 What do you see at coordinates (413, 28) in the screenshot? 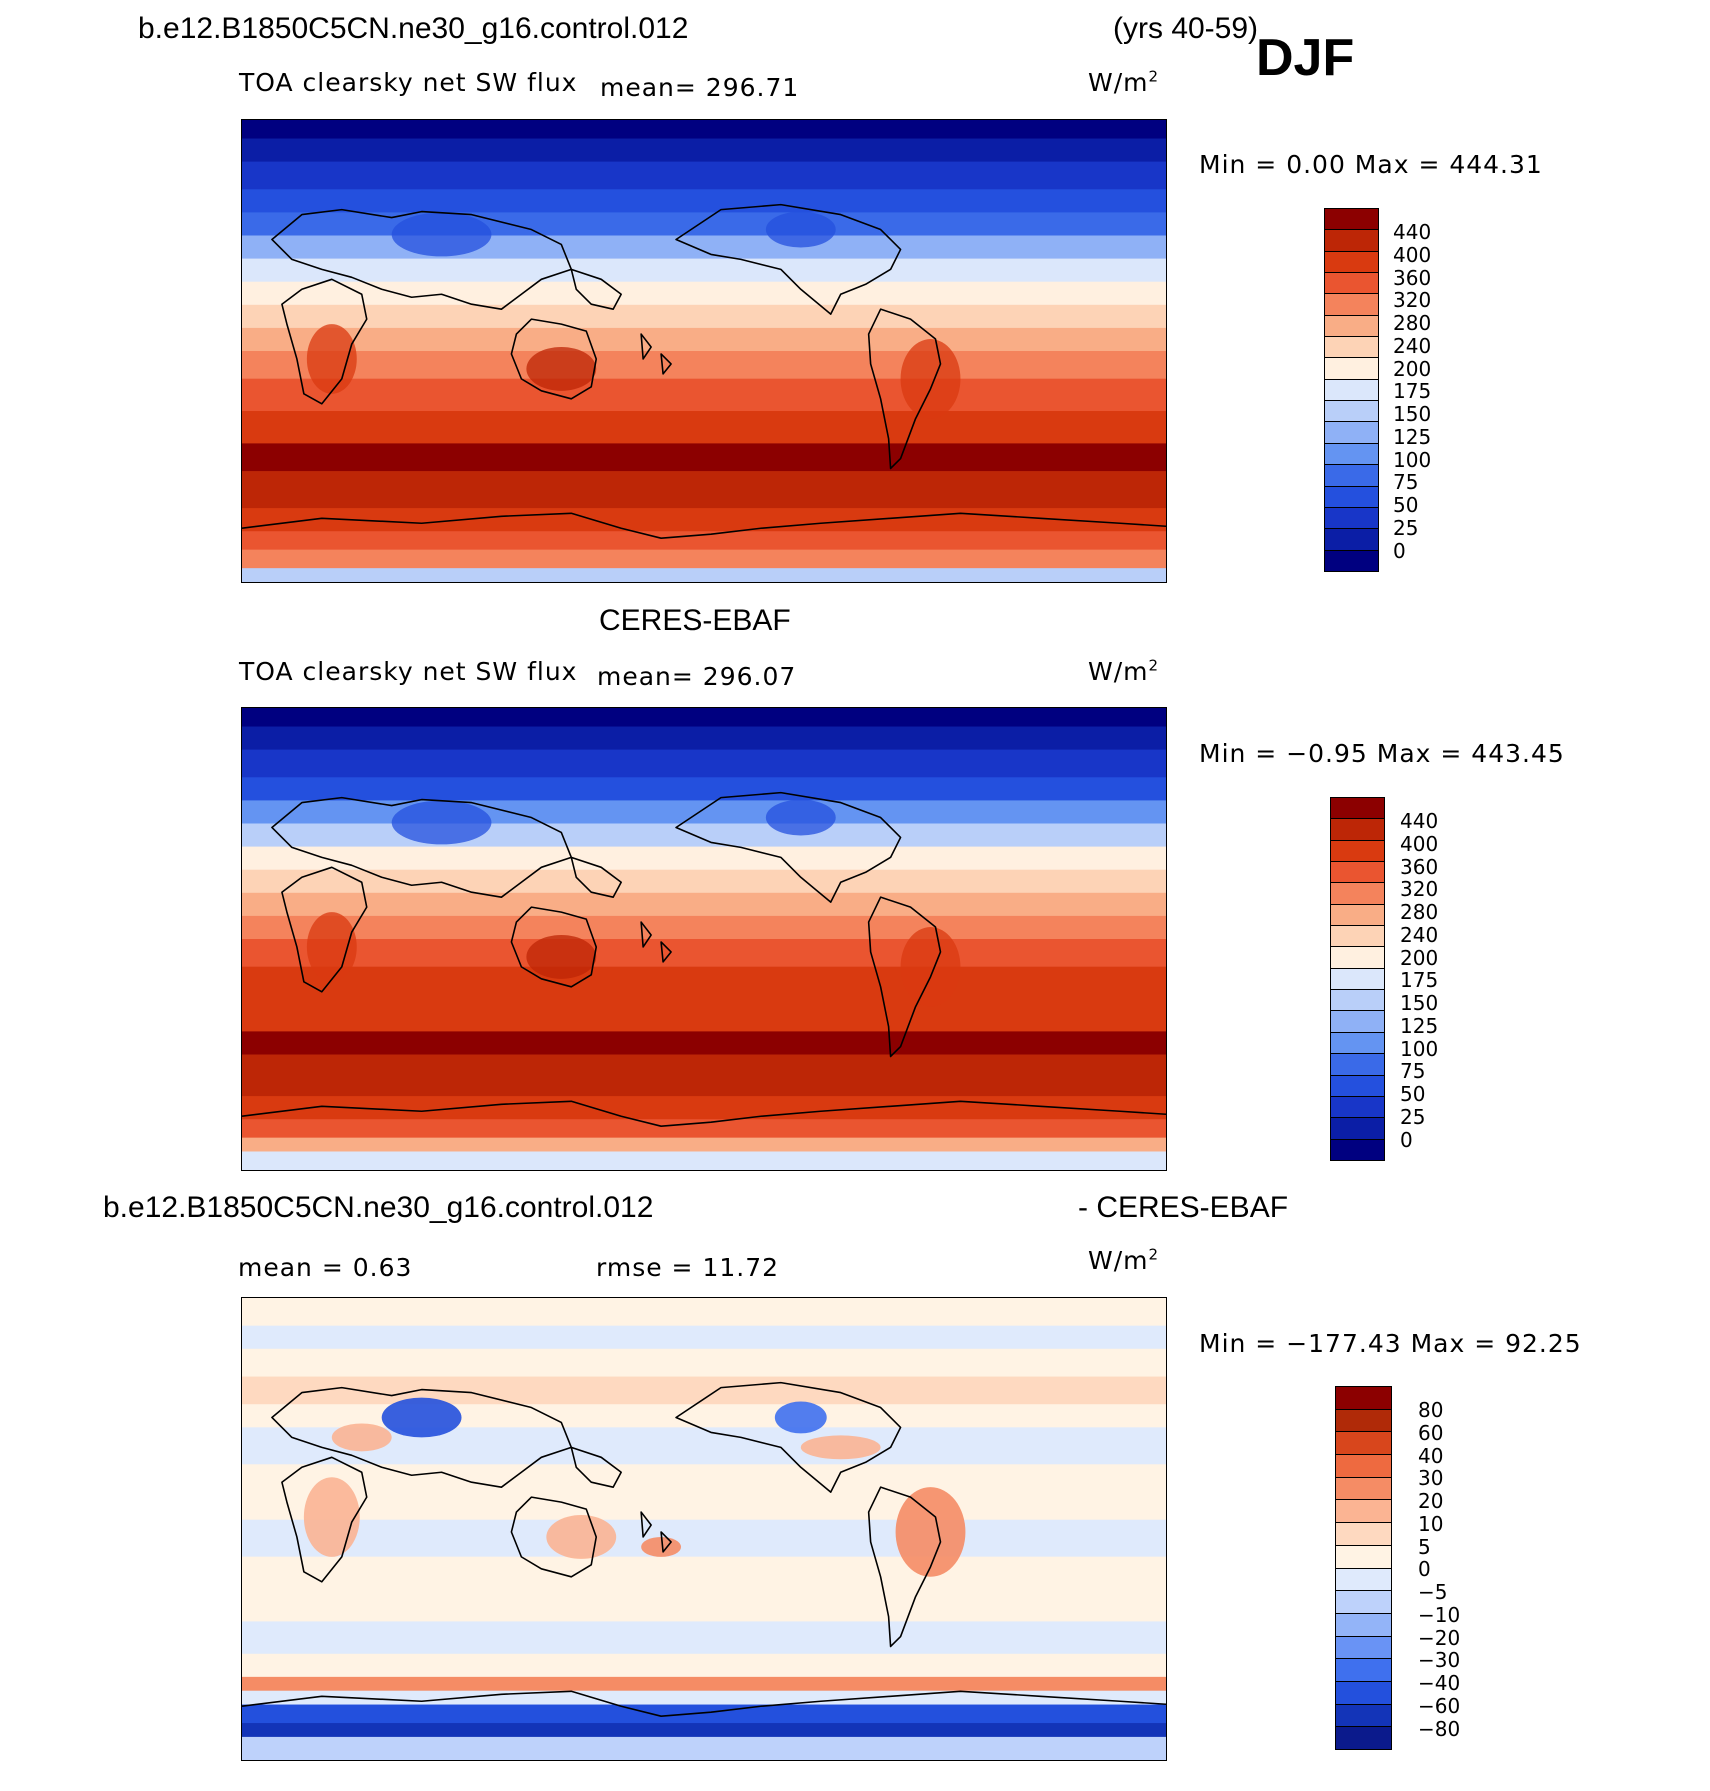
I see `case-title: b.e12.B1850C5CN.ne30_g16.control.012` at bounding box center [413, 28].